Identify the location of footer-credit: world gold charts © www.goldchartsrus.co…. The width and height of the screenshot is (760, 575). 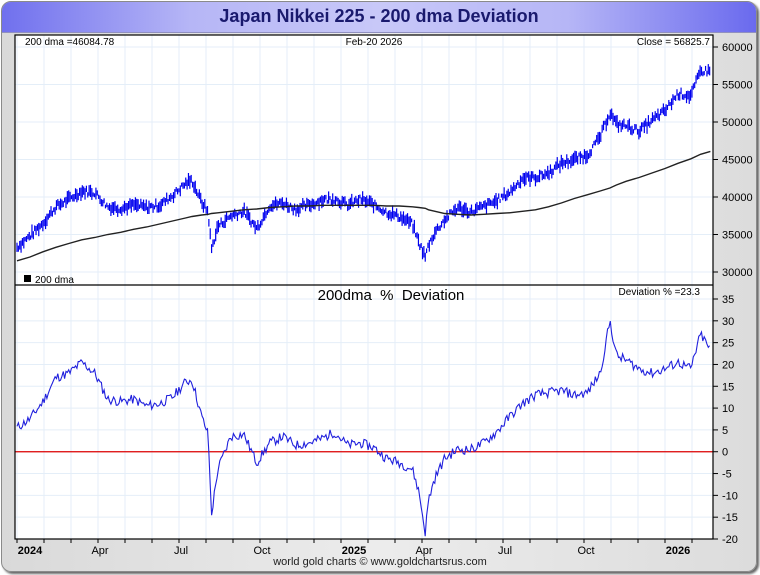
(380, 562).